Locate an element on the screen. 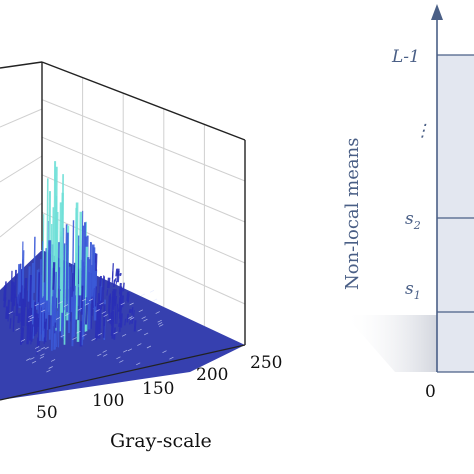 Image resolution: width=474 pixels, height=474 pixels. region-shadow is located at coordinates (391, 343).